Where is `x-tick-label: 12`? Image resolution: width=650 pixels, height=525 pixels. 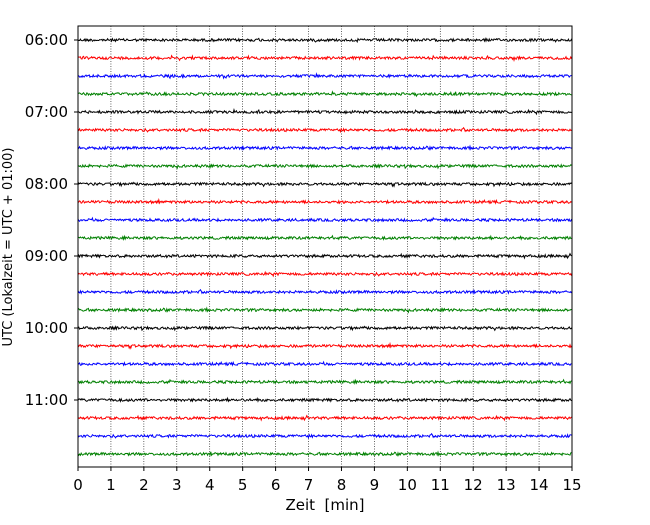
x-tick-label: 12 is located at coordinates (473, 485).